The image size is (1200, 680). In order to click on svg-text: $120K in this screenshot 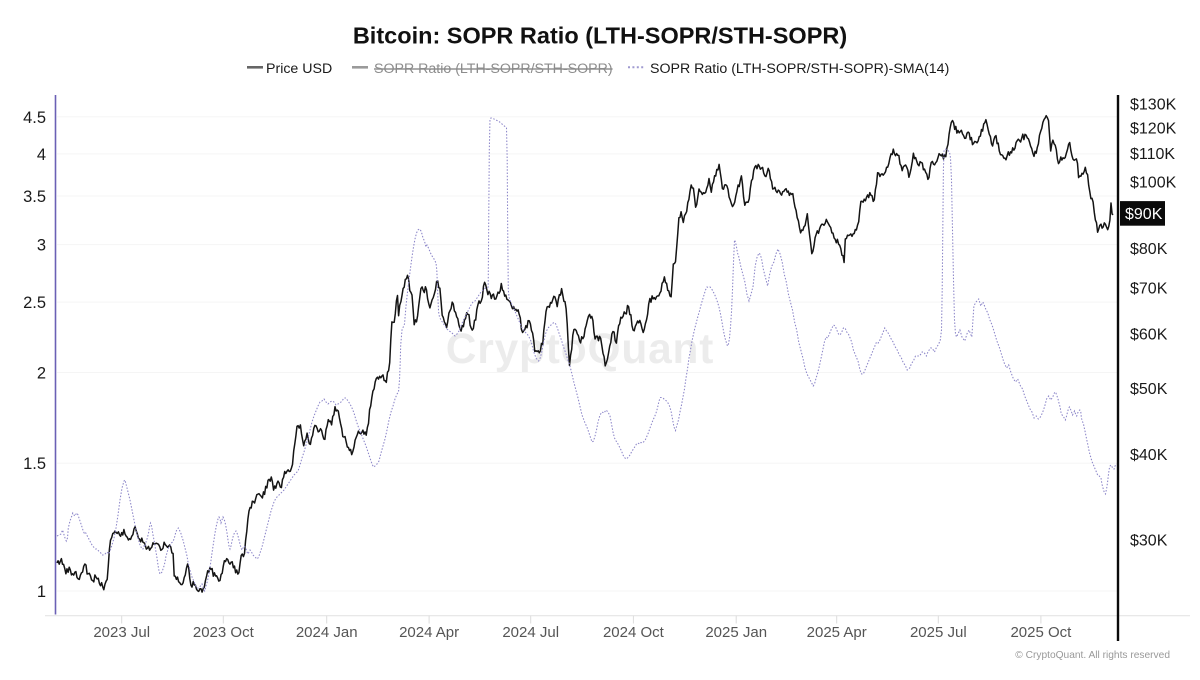, I will do `click(1153, 128)`.